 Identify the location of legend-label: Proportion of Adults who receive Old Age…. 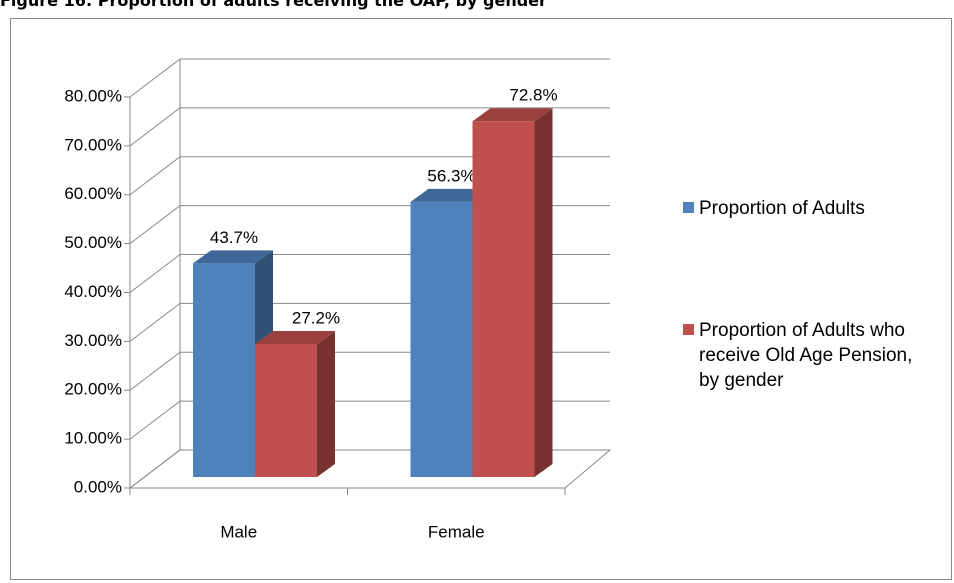
(806, 355).